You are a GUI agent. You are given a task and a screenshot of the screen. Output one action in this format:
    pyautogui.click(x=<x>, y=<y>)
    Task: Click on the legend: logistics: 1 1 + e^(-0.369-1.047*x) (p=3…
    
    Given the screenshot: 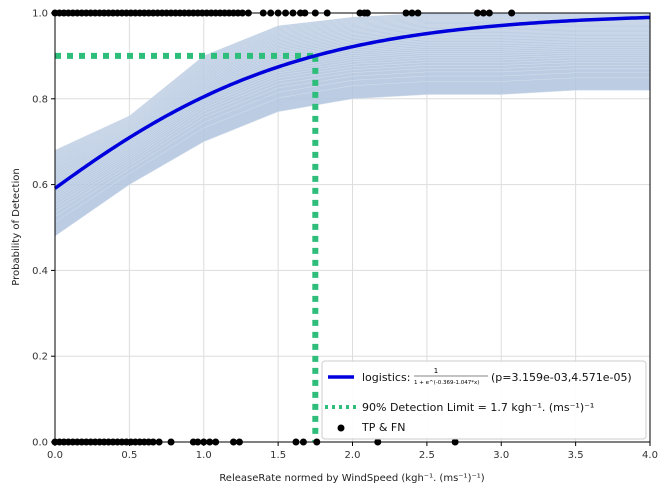 What is the action you would take?
    pyautogui.click(x=484, y=400)
    